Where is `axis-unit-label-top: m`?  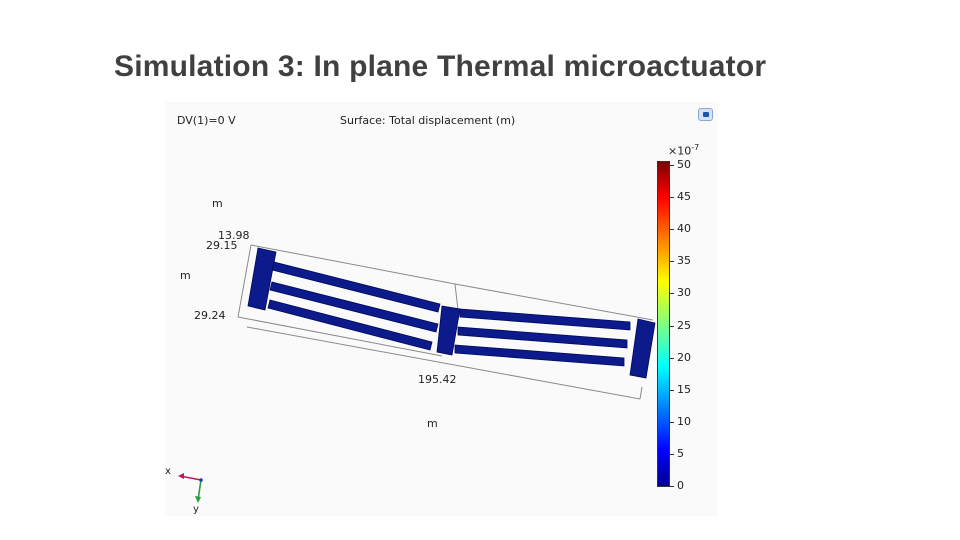
axis-unit-label-top: m is located at coordinates (217, 203).